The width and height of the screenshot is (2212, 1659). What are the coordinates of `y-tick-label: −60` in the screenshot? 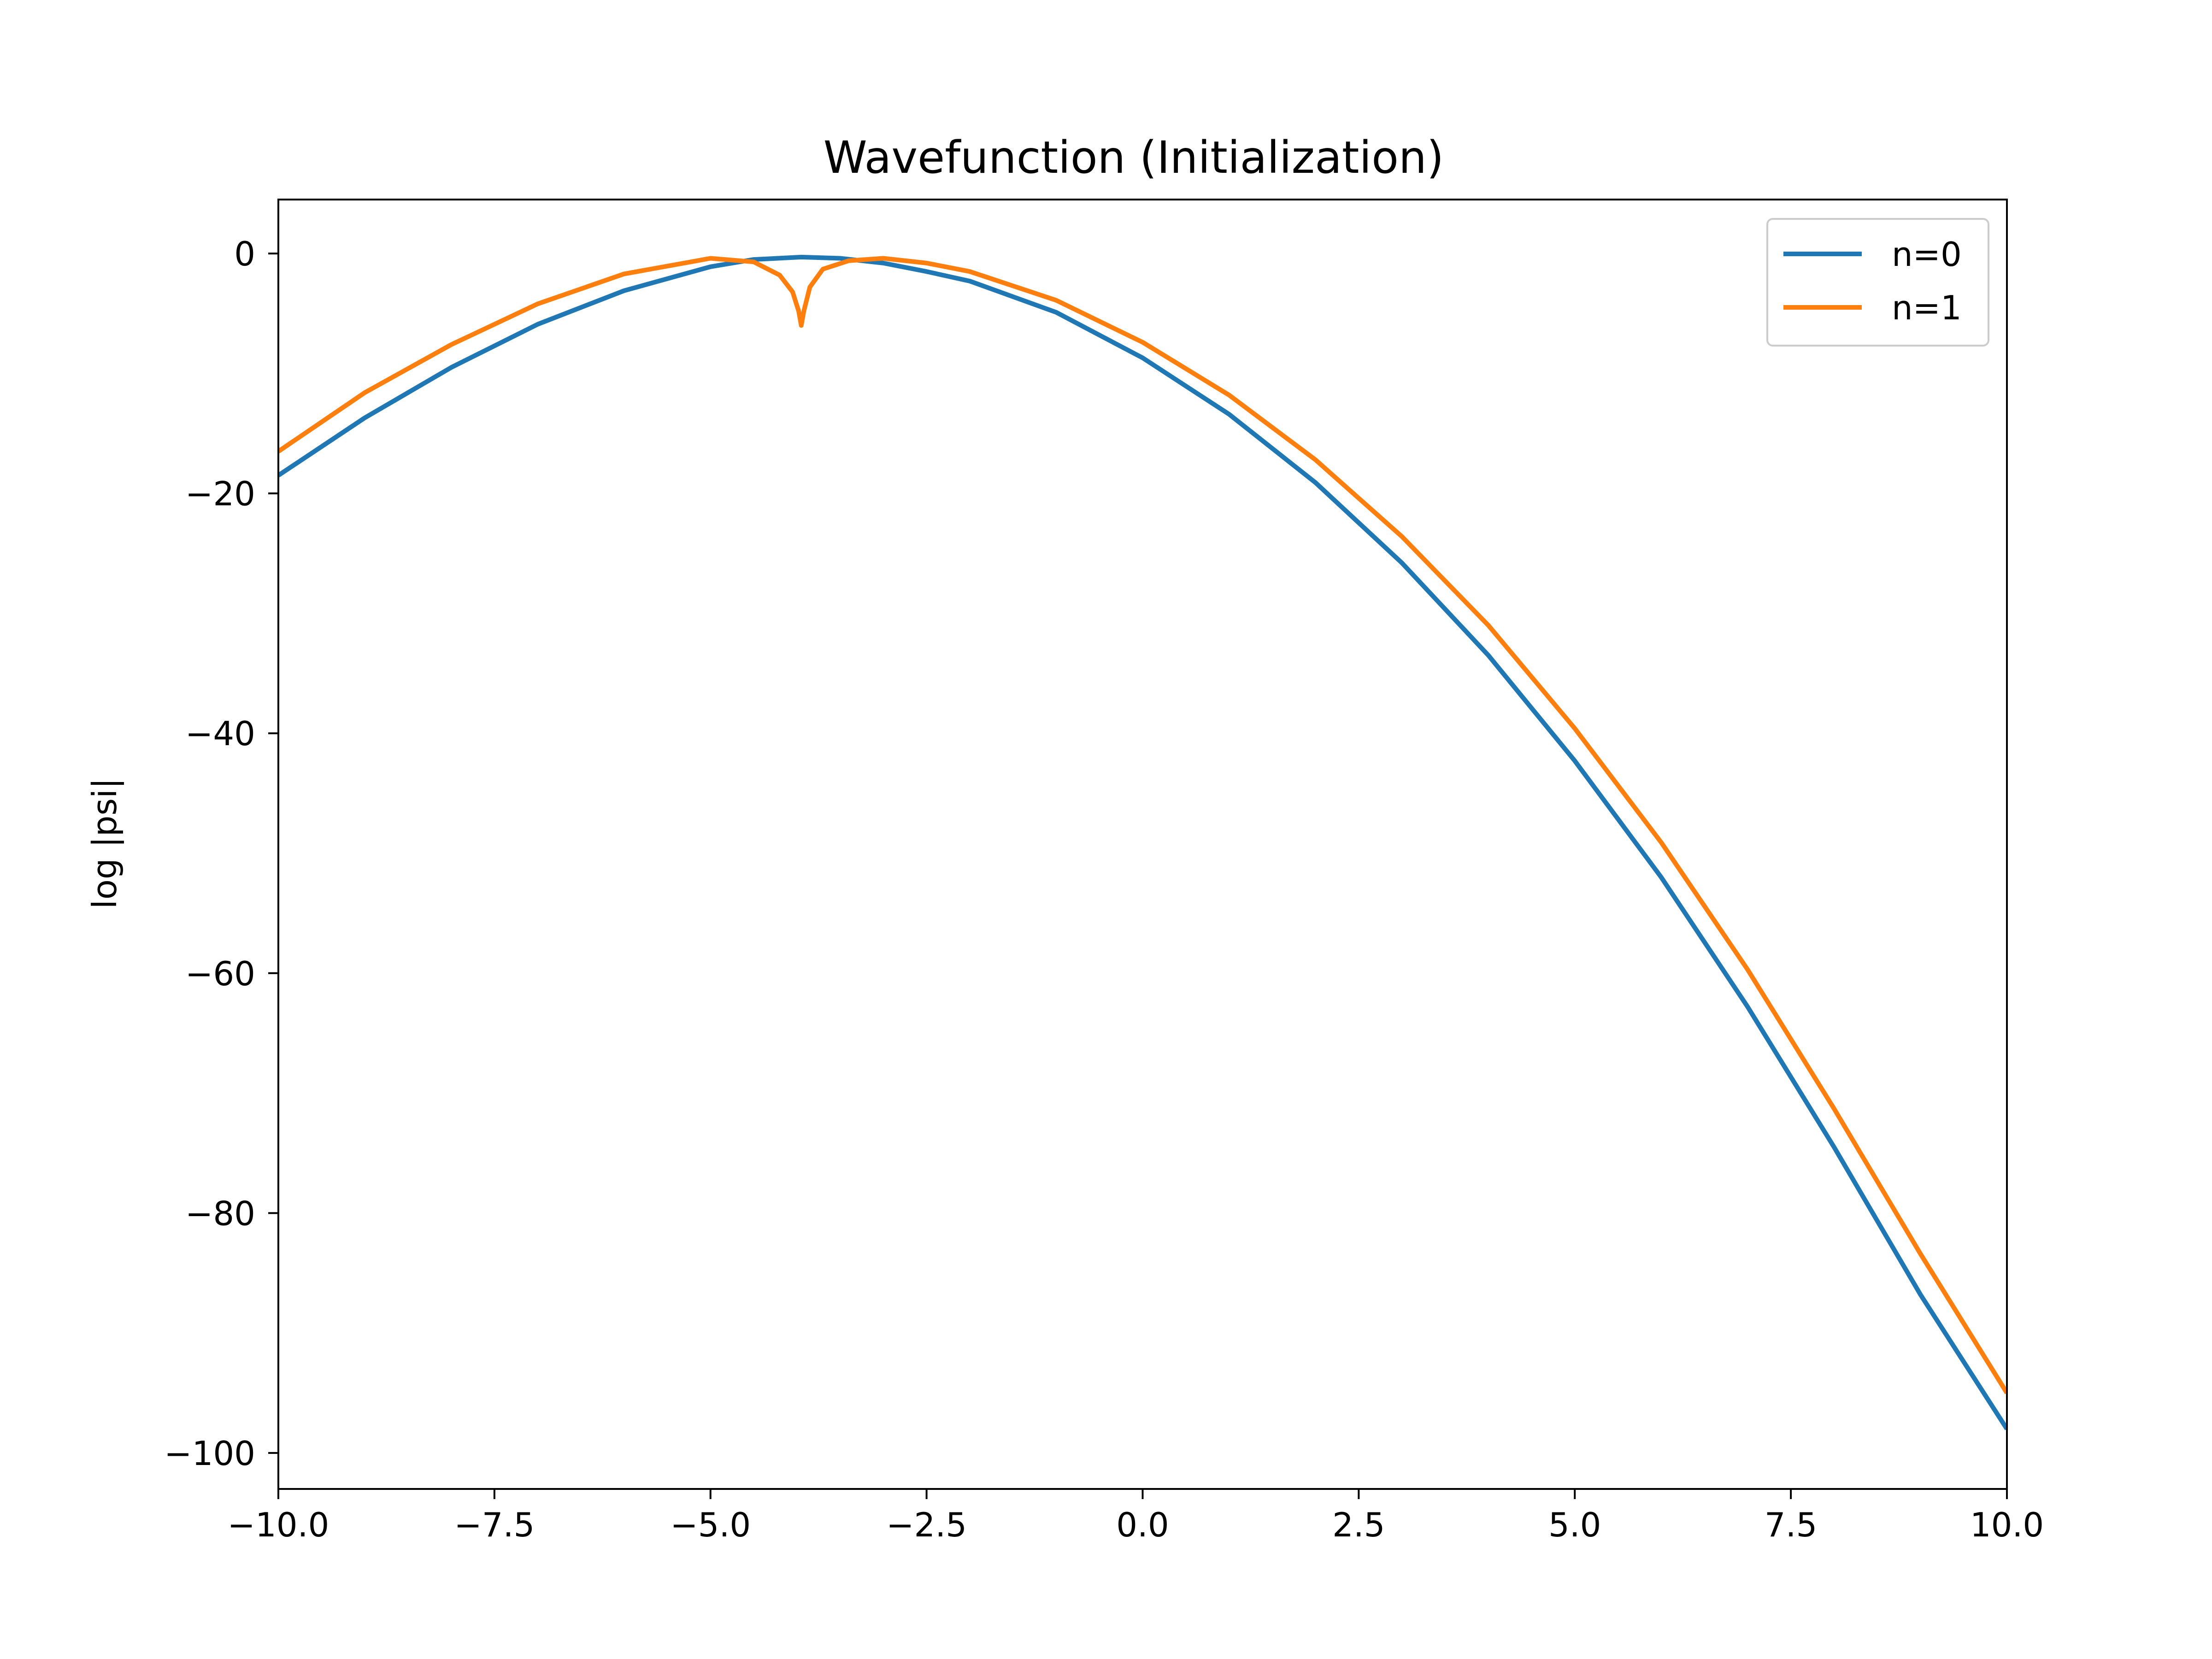 It's located at (220, 973).